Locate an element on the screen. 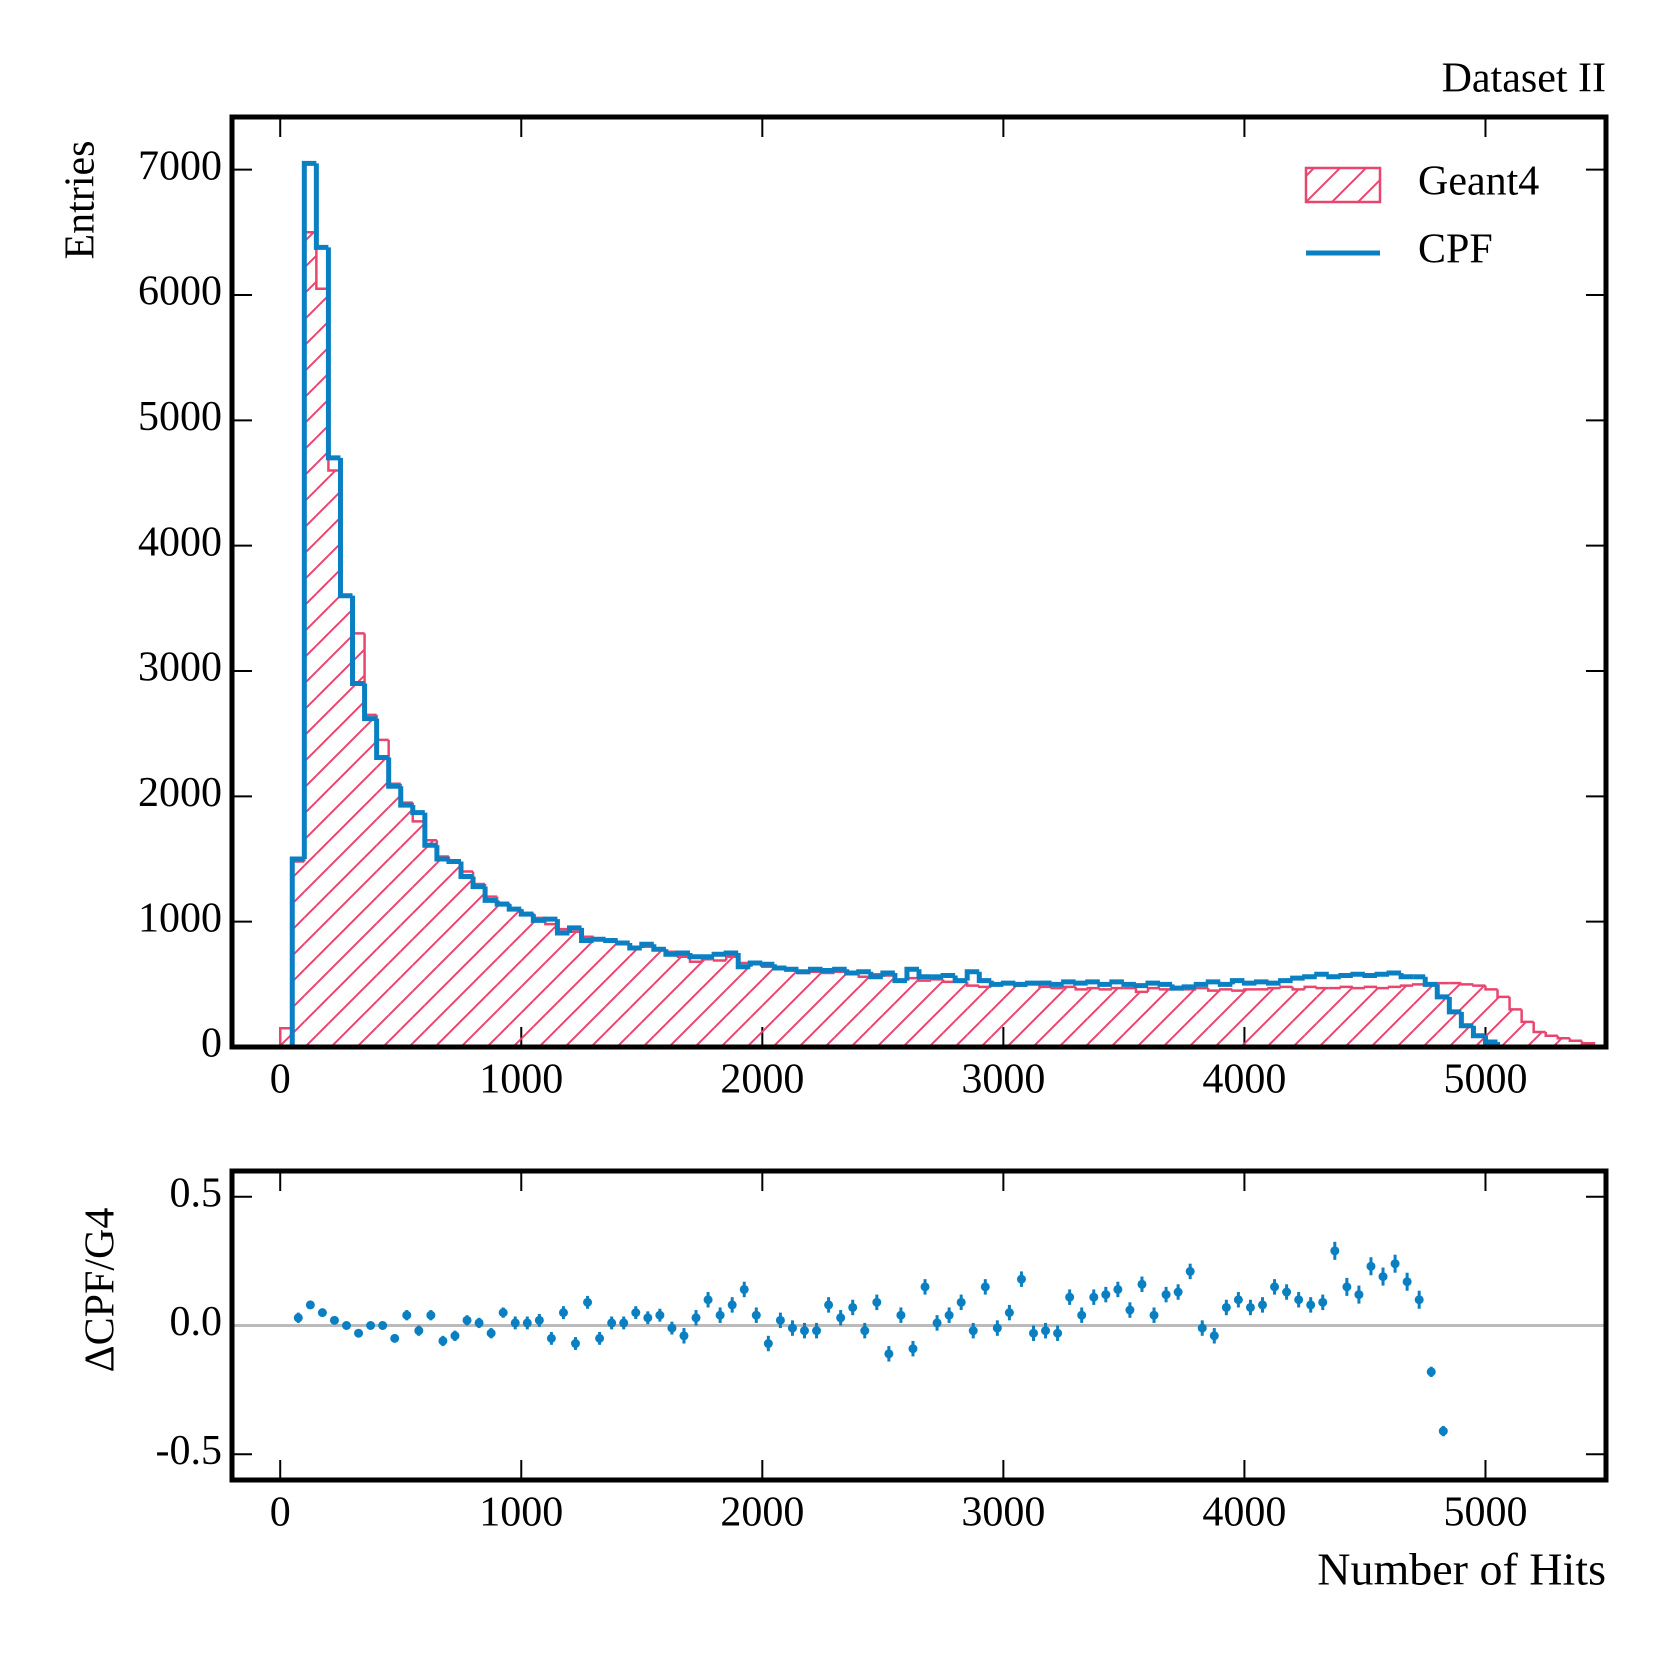 The image size is (1661, 1661). y-tick-label: 7000 is located at coordinates (180, 166).